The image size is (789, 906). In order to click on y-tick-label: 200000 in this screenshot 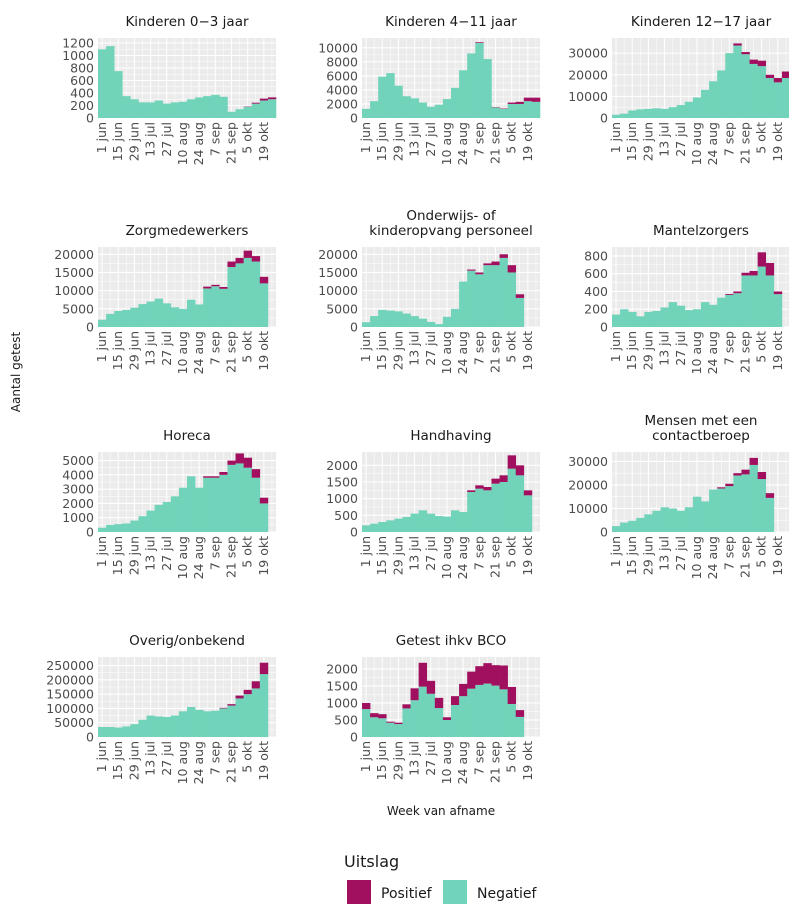, I will do `click(70, 679)`.